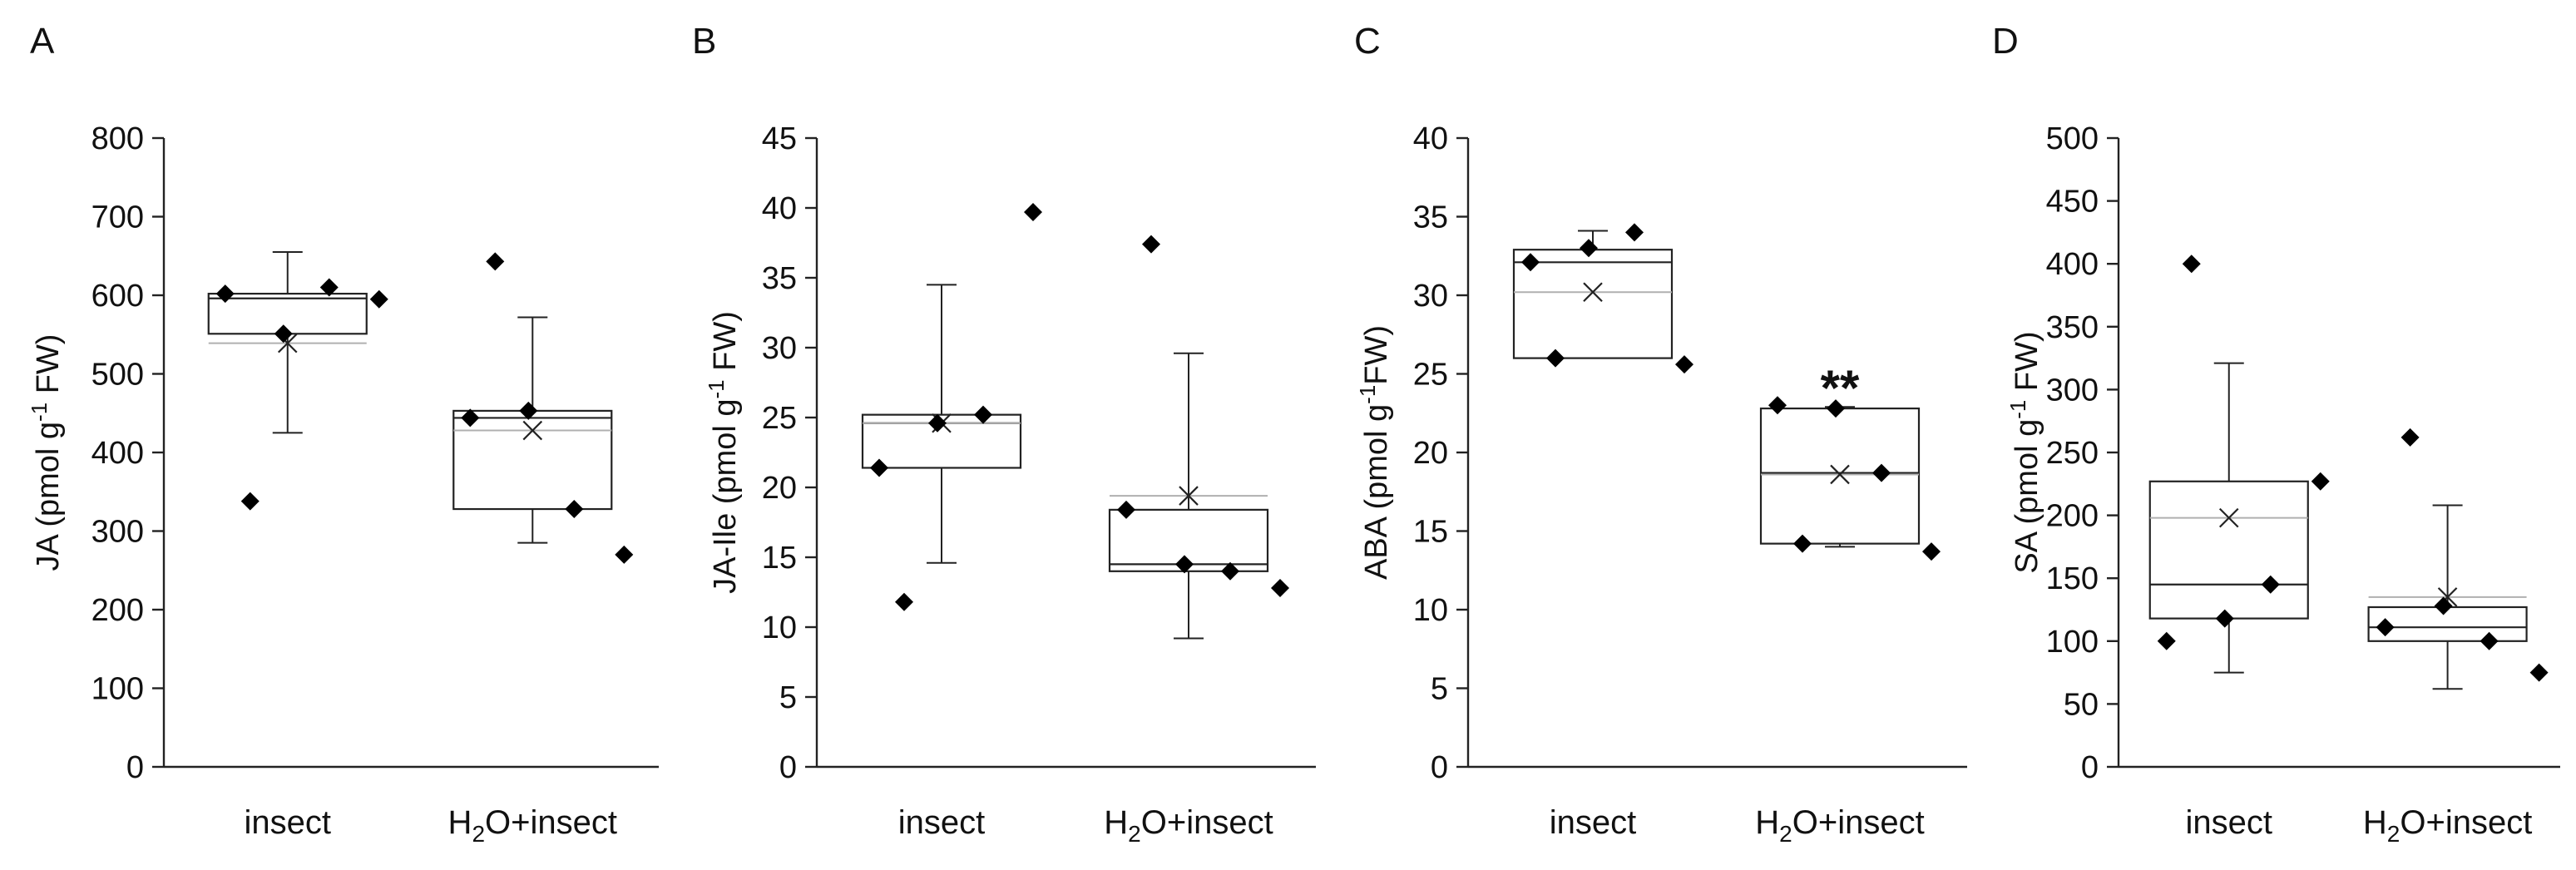 This screenshot has height=870, width=2576. I want to click on y-axis-label-main: SA (pmol g, so click(2027, 497).